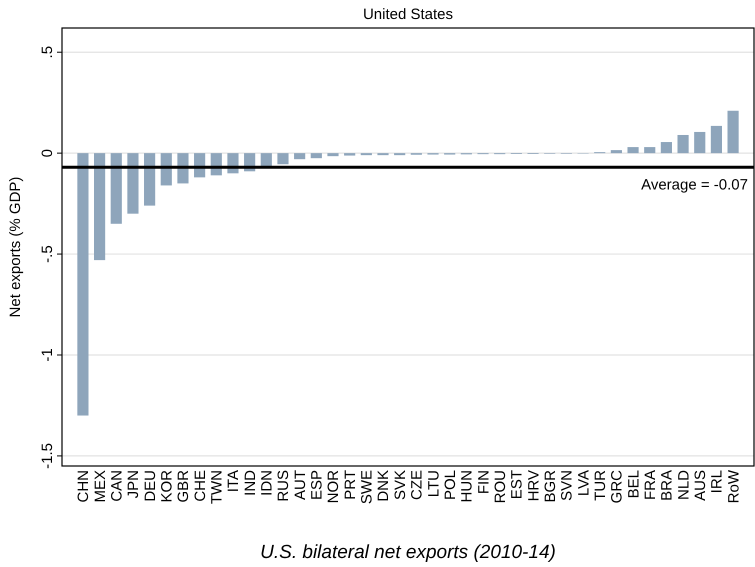 Image resolution: width=755 pixels, height=567 pixels. What do you see at coordinates (700, 485) in the screenshot?
I see `x-tick-label: AUS` at bounding box center [700, 485].